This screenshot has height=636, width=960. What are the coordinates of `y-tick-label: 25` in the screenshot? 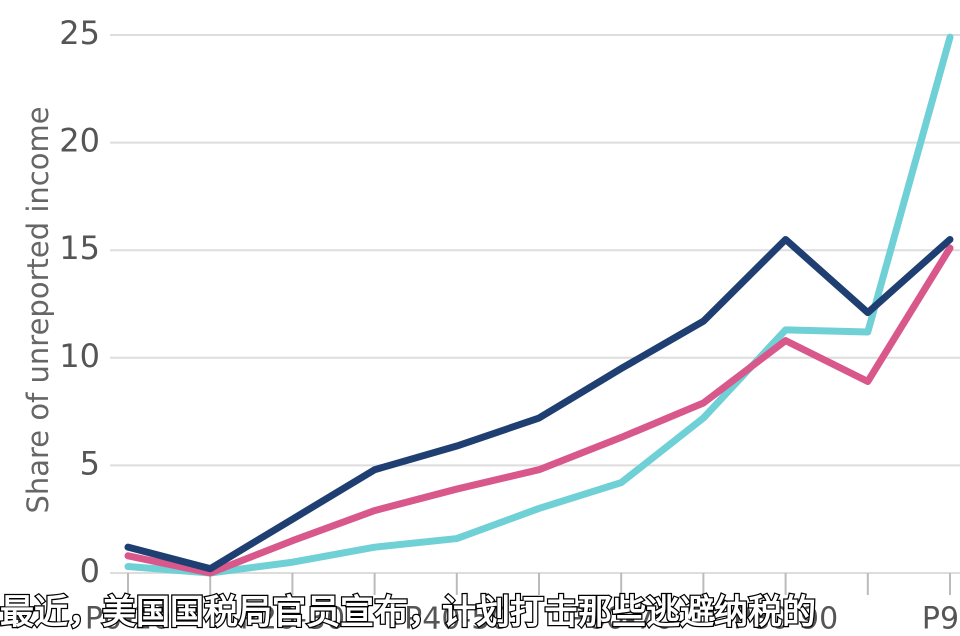 It's located at (79, 33).